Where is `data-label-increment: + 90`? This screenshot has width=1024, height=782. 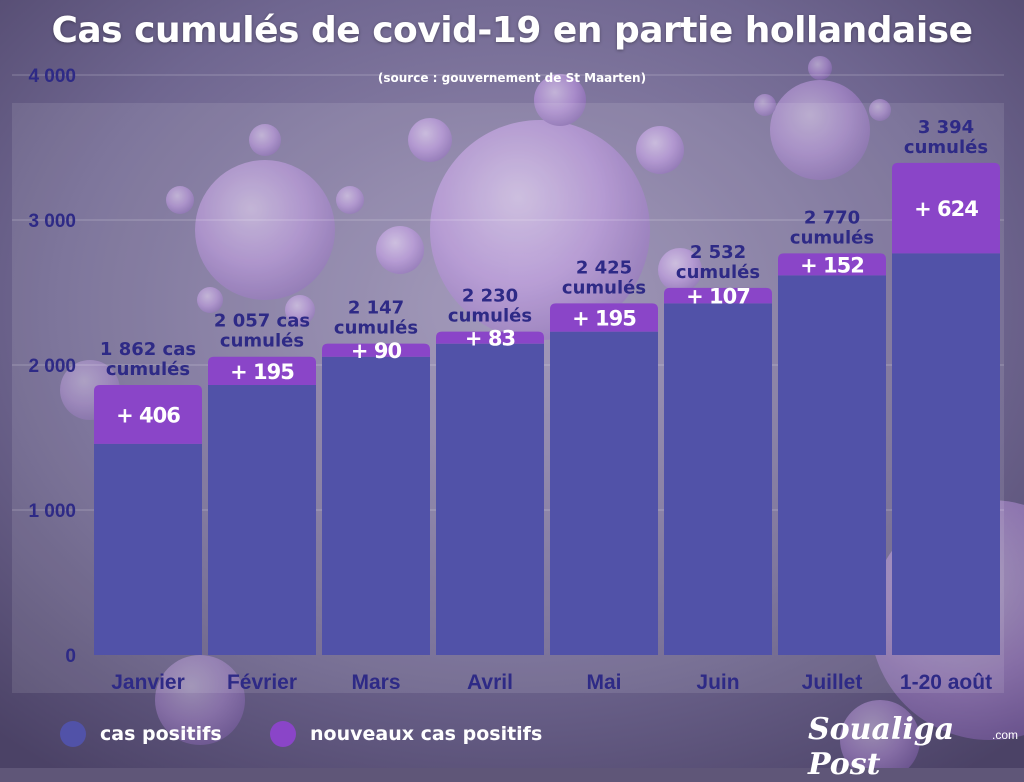 data-label-increment: + 90 is located at coordinates (376, 351).